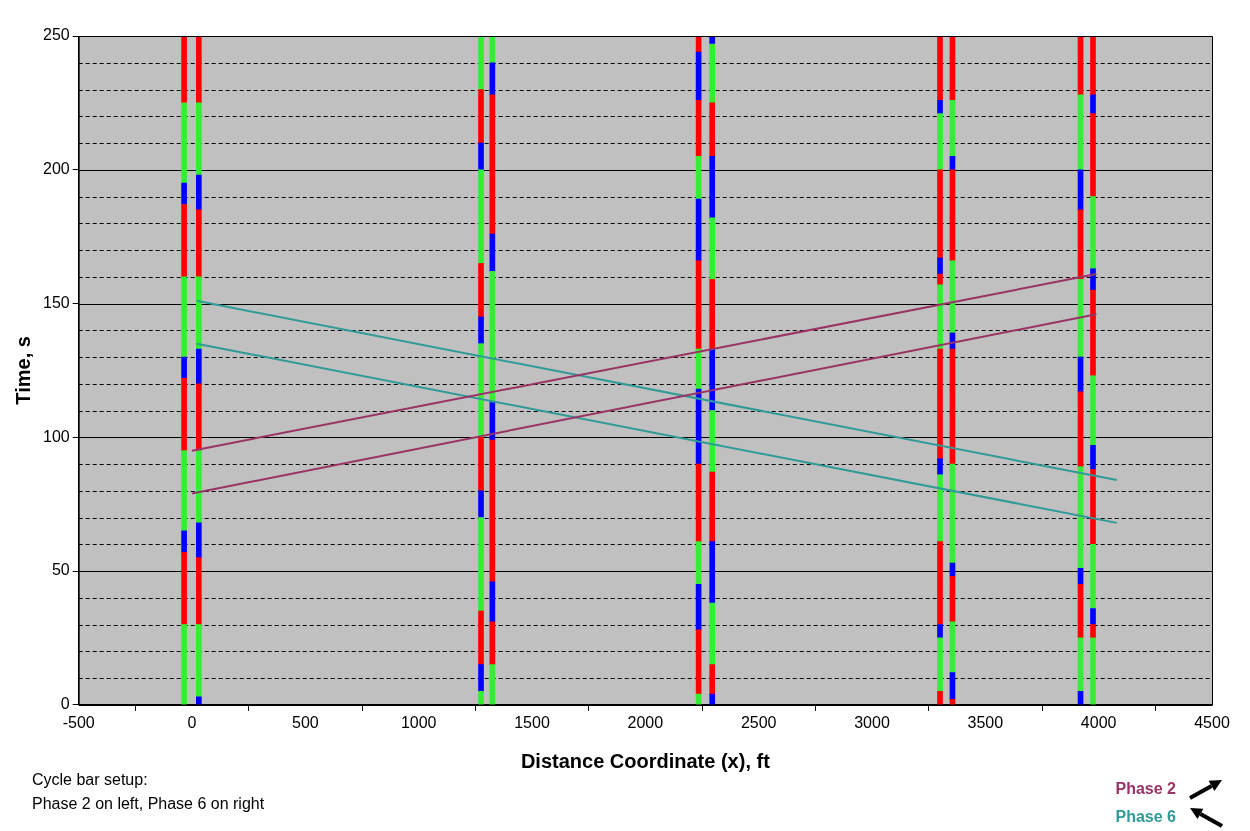 This screenshot has width=1250, height=831. What do you see at coordinates (56, 302) in the screenshot?
I see `y-tick-label: 150` at bounding box center [56, 302].